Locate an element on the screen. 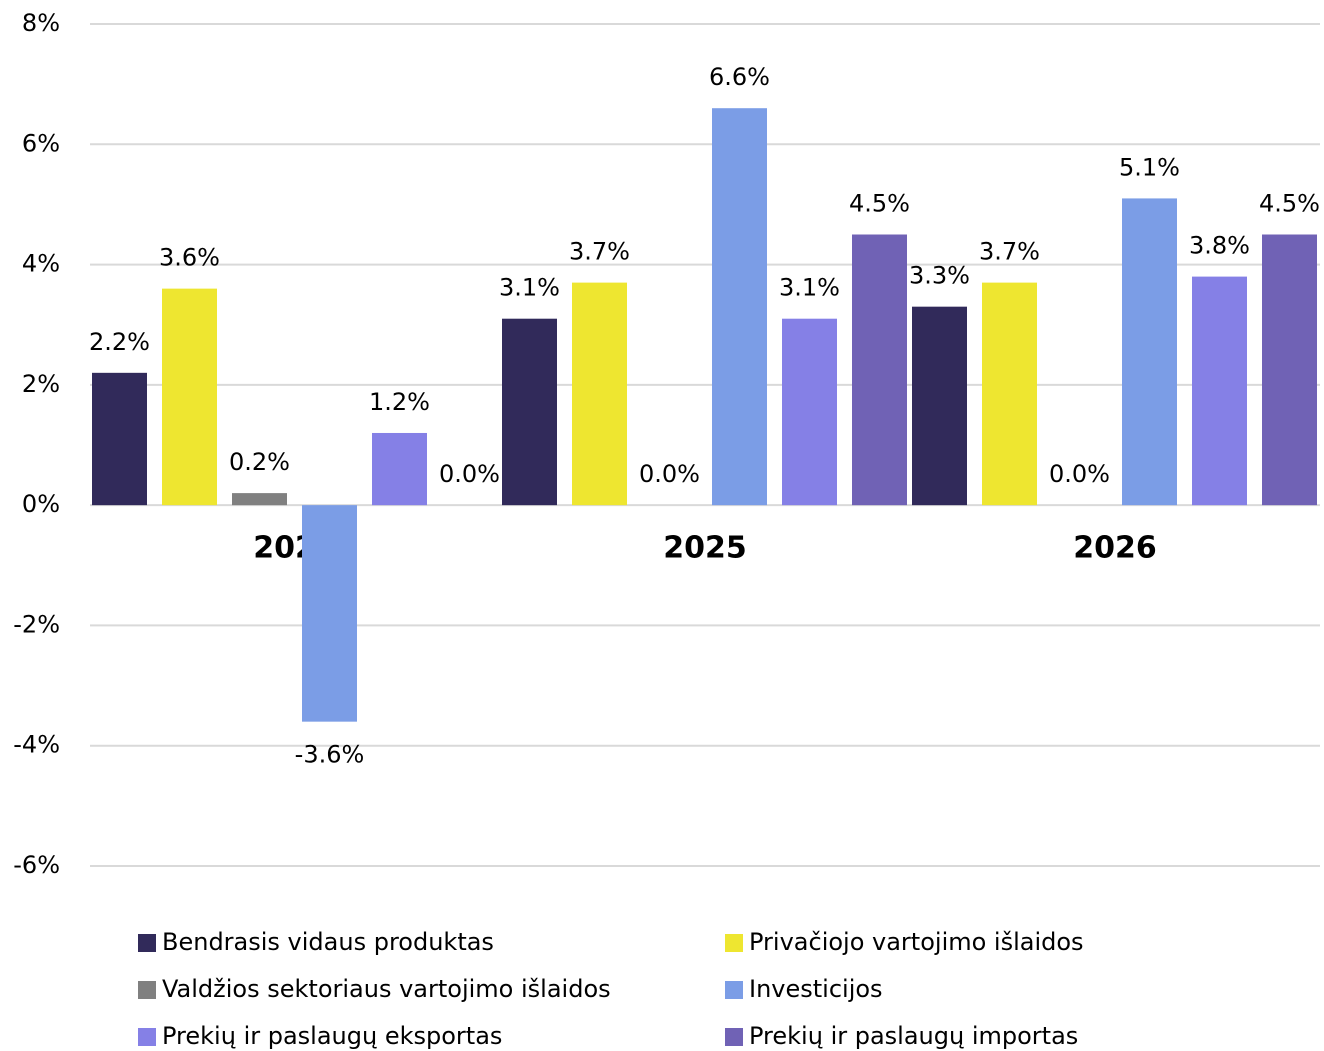  y-tick-label: -6% is located at coordinates (36, 865).